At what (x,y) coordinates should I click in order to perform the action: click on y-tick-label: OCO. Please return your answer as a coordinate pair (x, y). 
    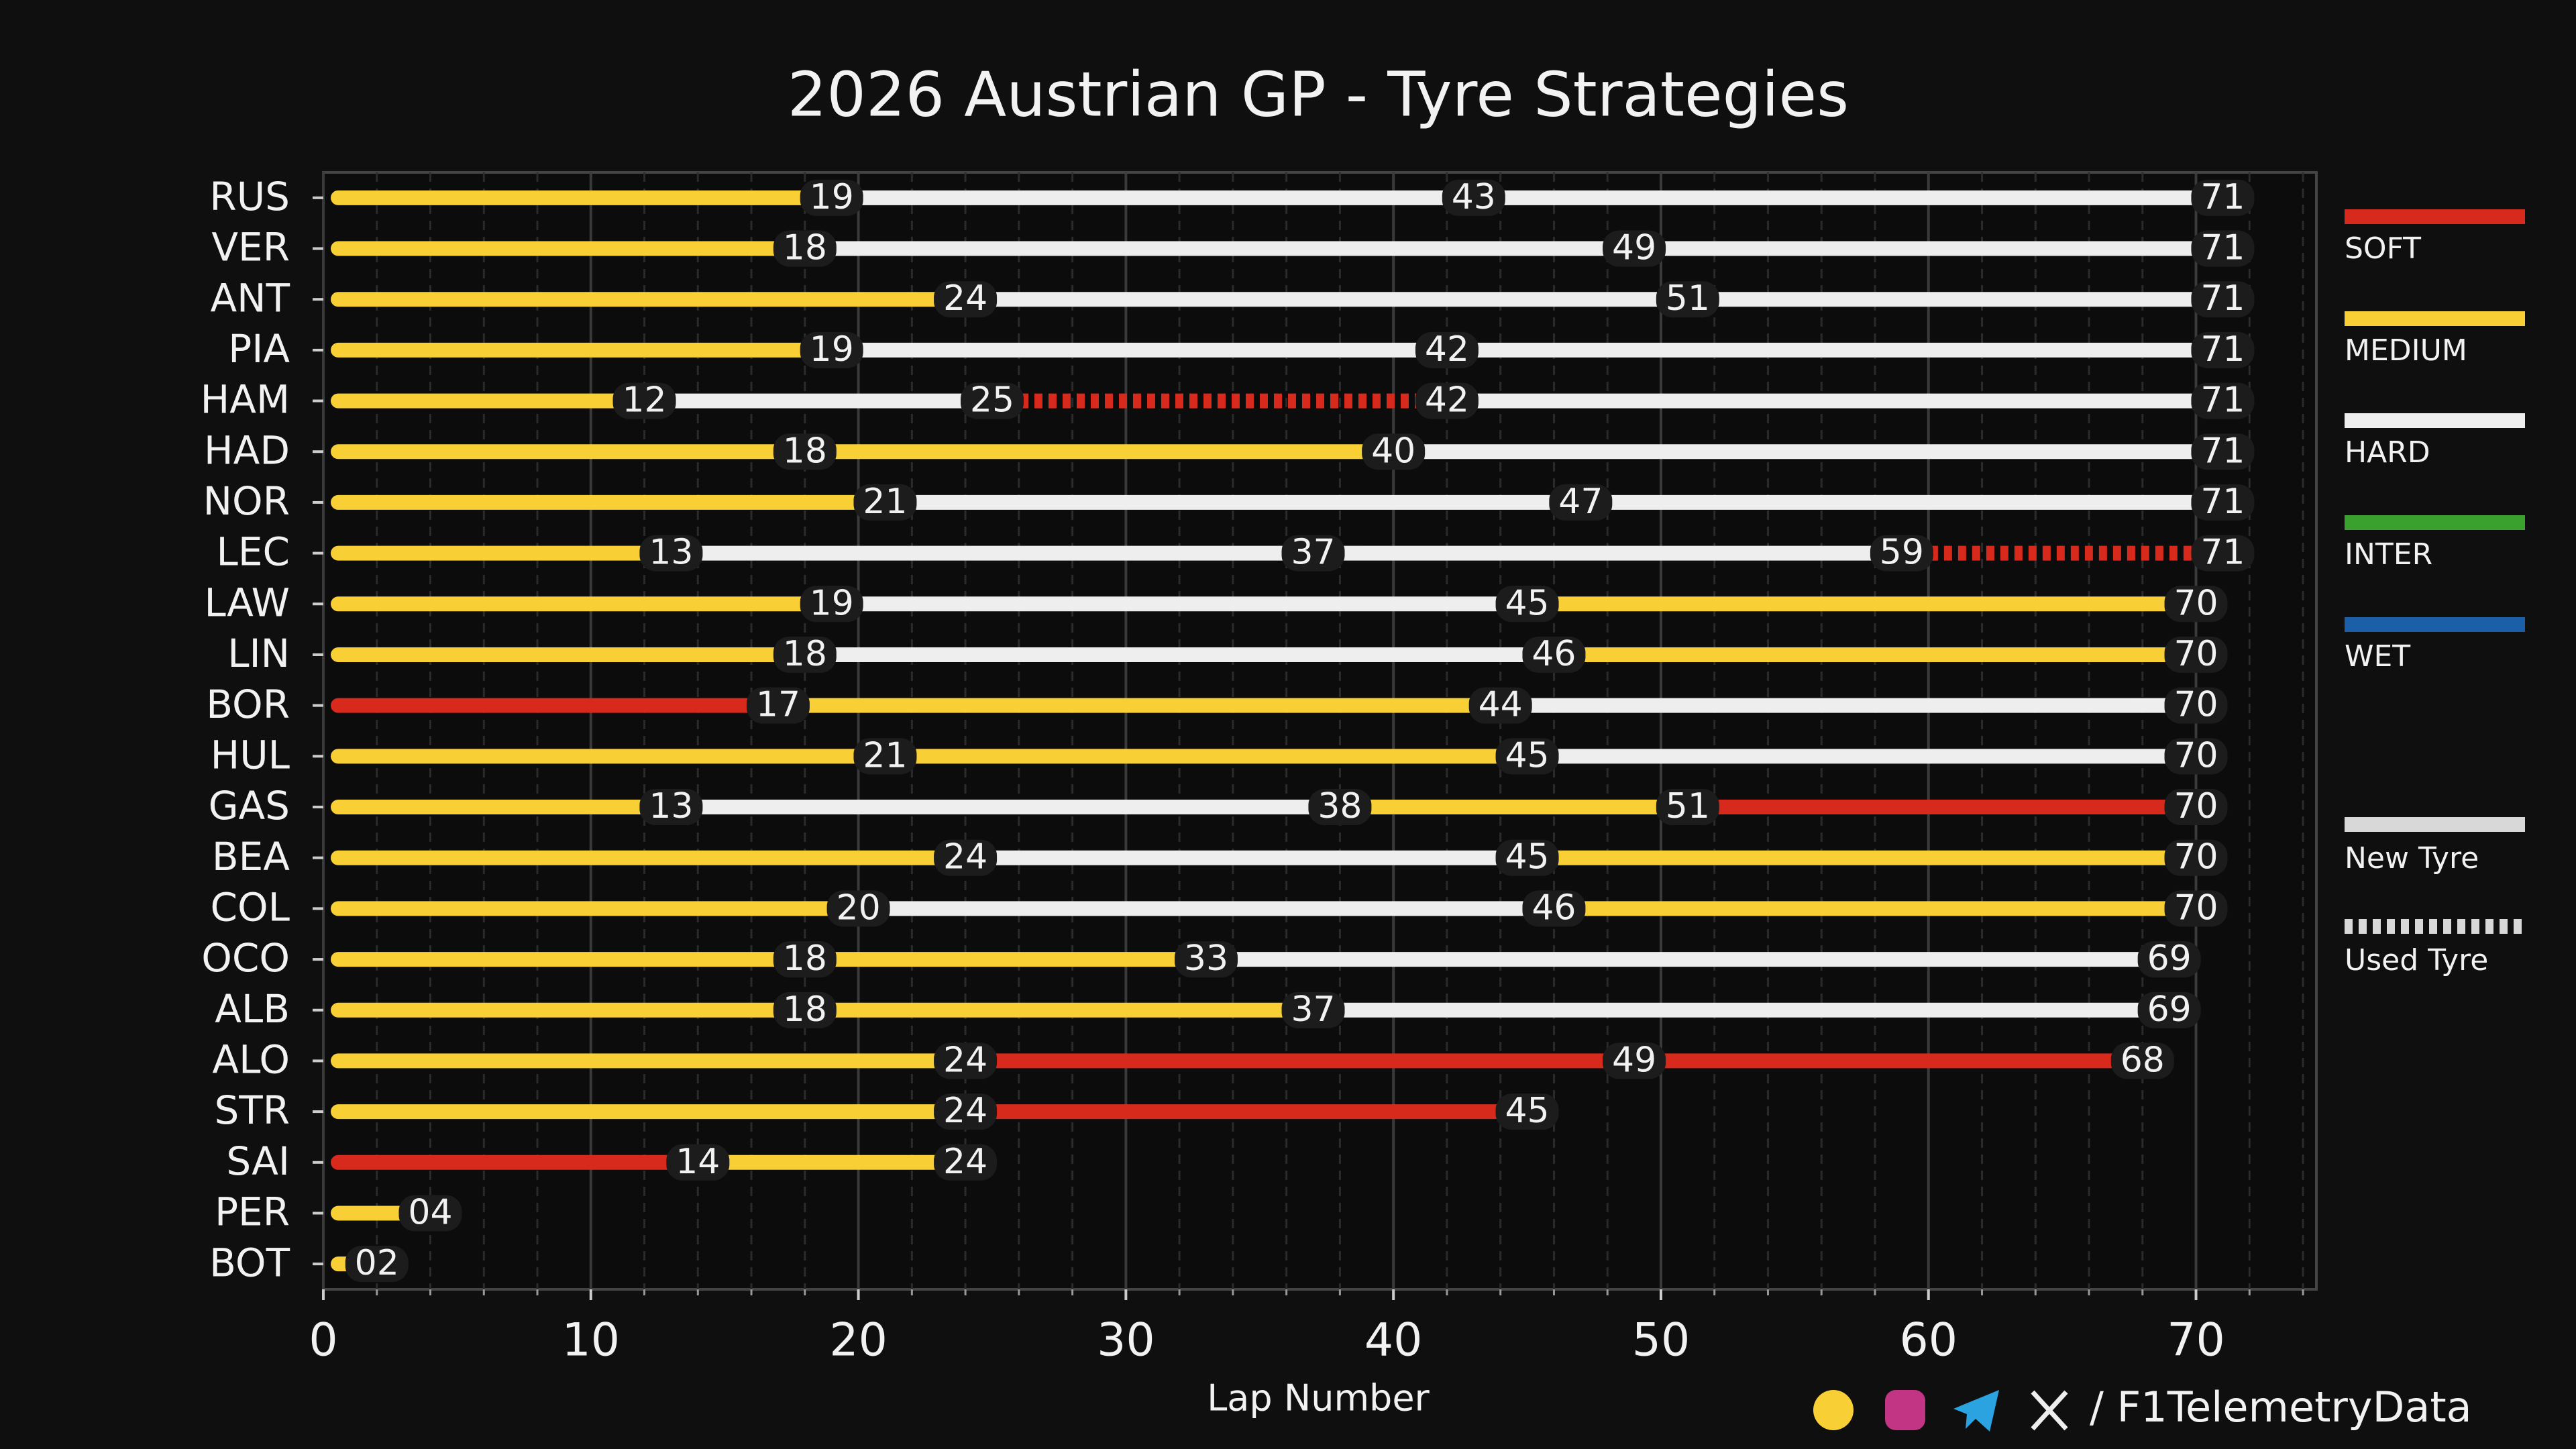
    Looking at the image, I should click on (245, 958).